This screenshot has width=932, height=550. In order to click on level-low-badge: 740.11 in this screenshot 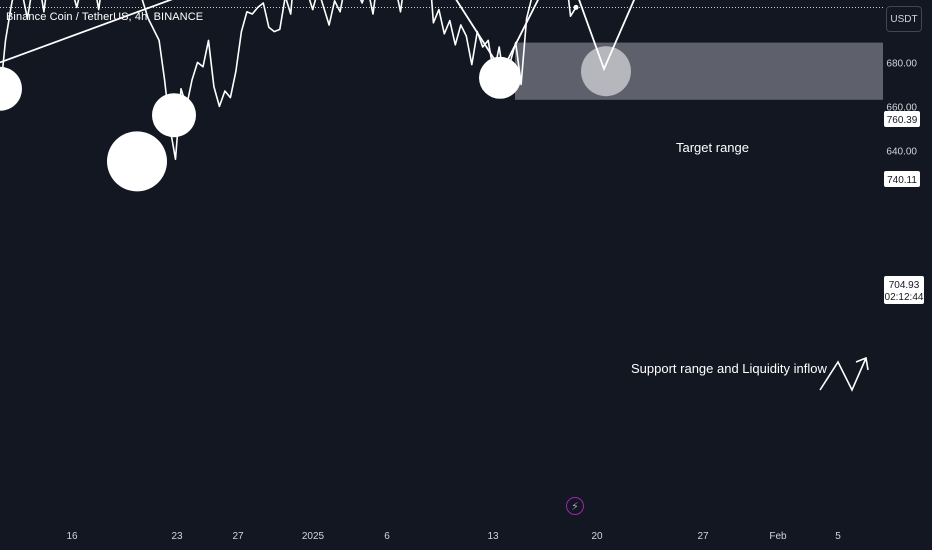, I will do `click(902, 180)`.